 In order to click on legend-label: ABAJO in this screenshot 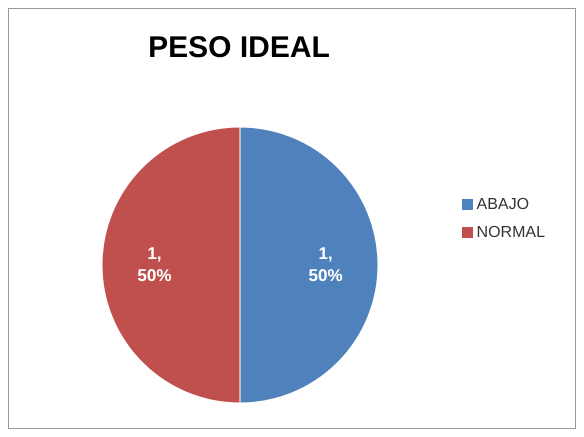, I will do `click(503, 204)`.